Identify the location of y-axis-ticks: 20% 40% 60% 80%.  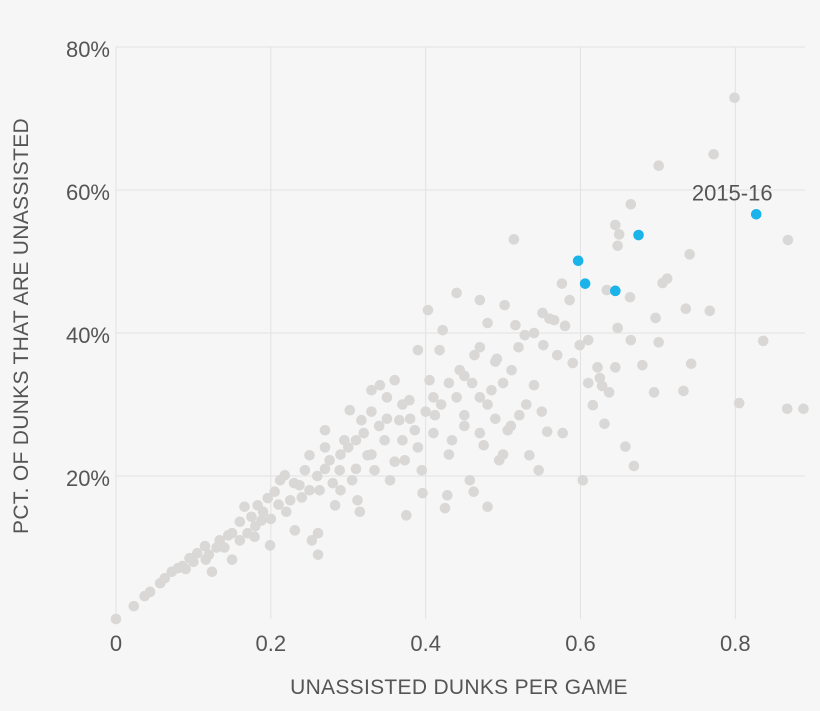
(88, 264).